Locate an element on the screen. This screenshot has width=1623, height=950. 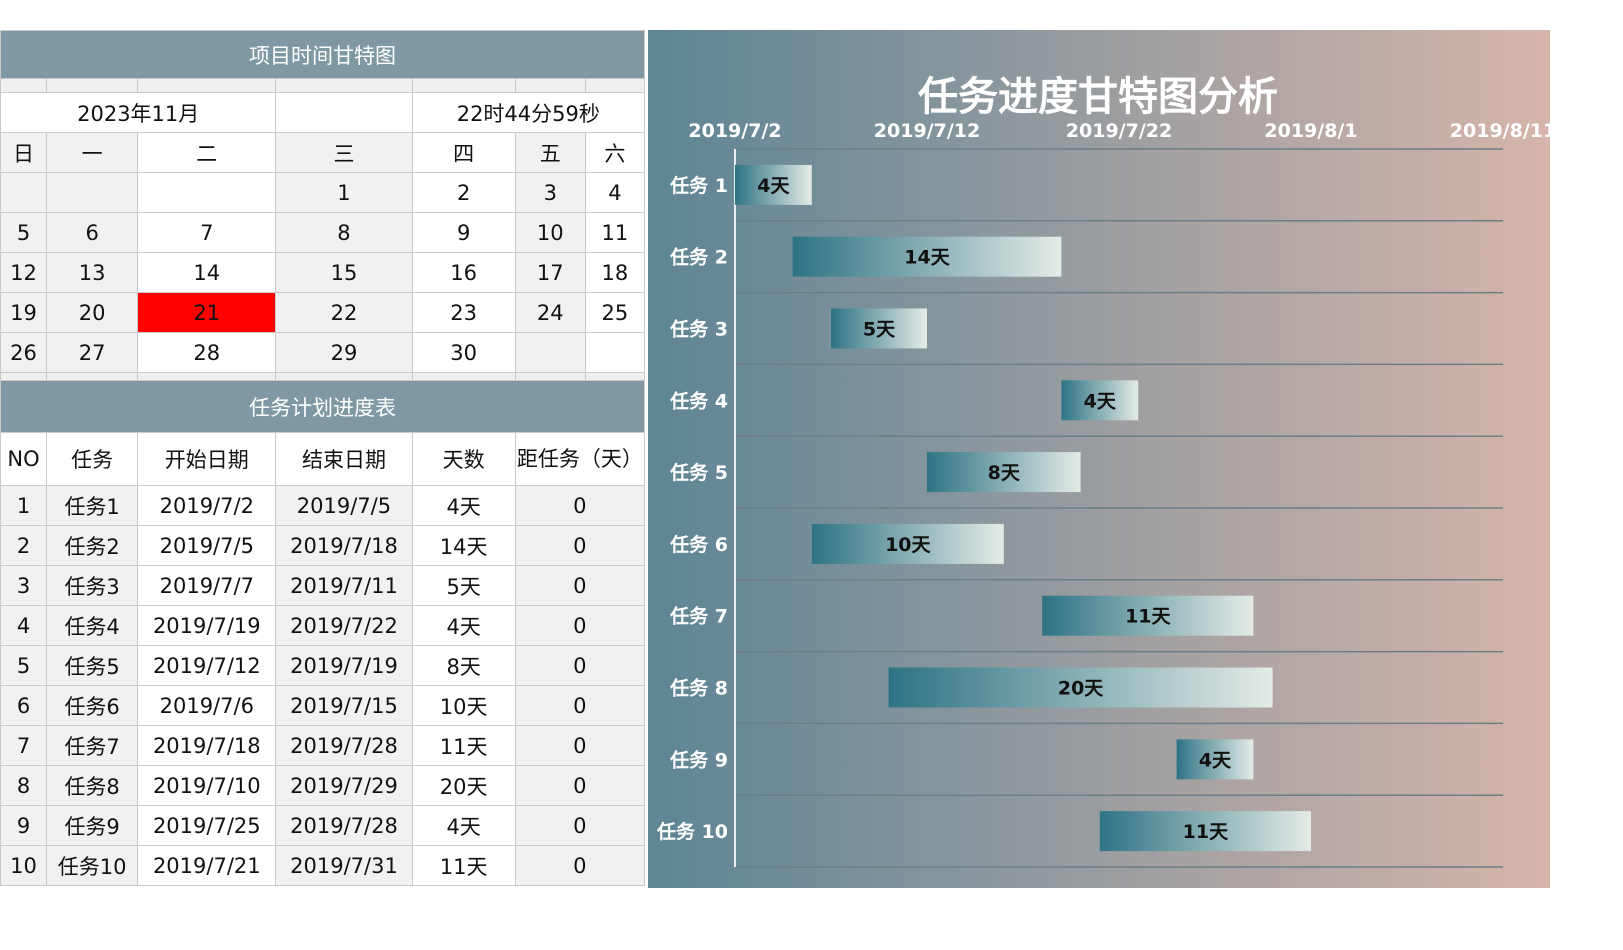
calendar-day: 15 is located at coordinates (344, 272).